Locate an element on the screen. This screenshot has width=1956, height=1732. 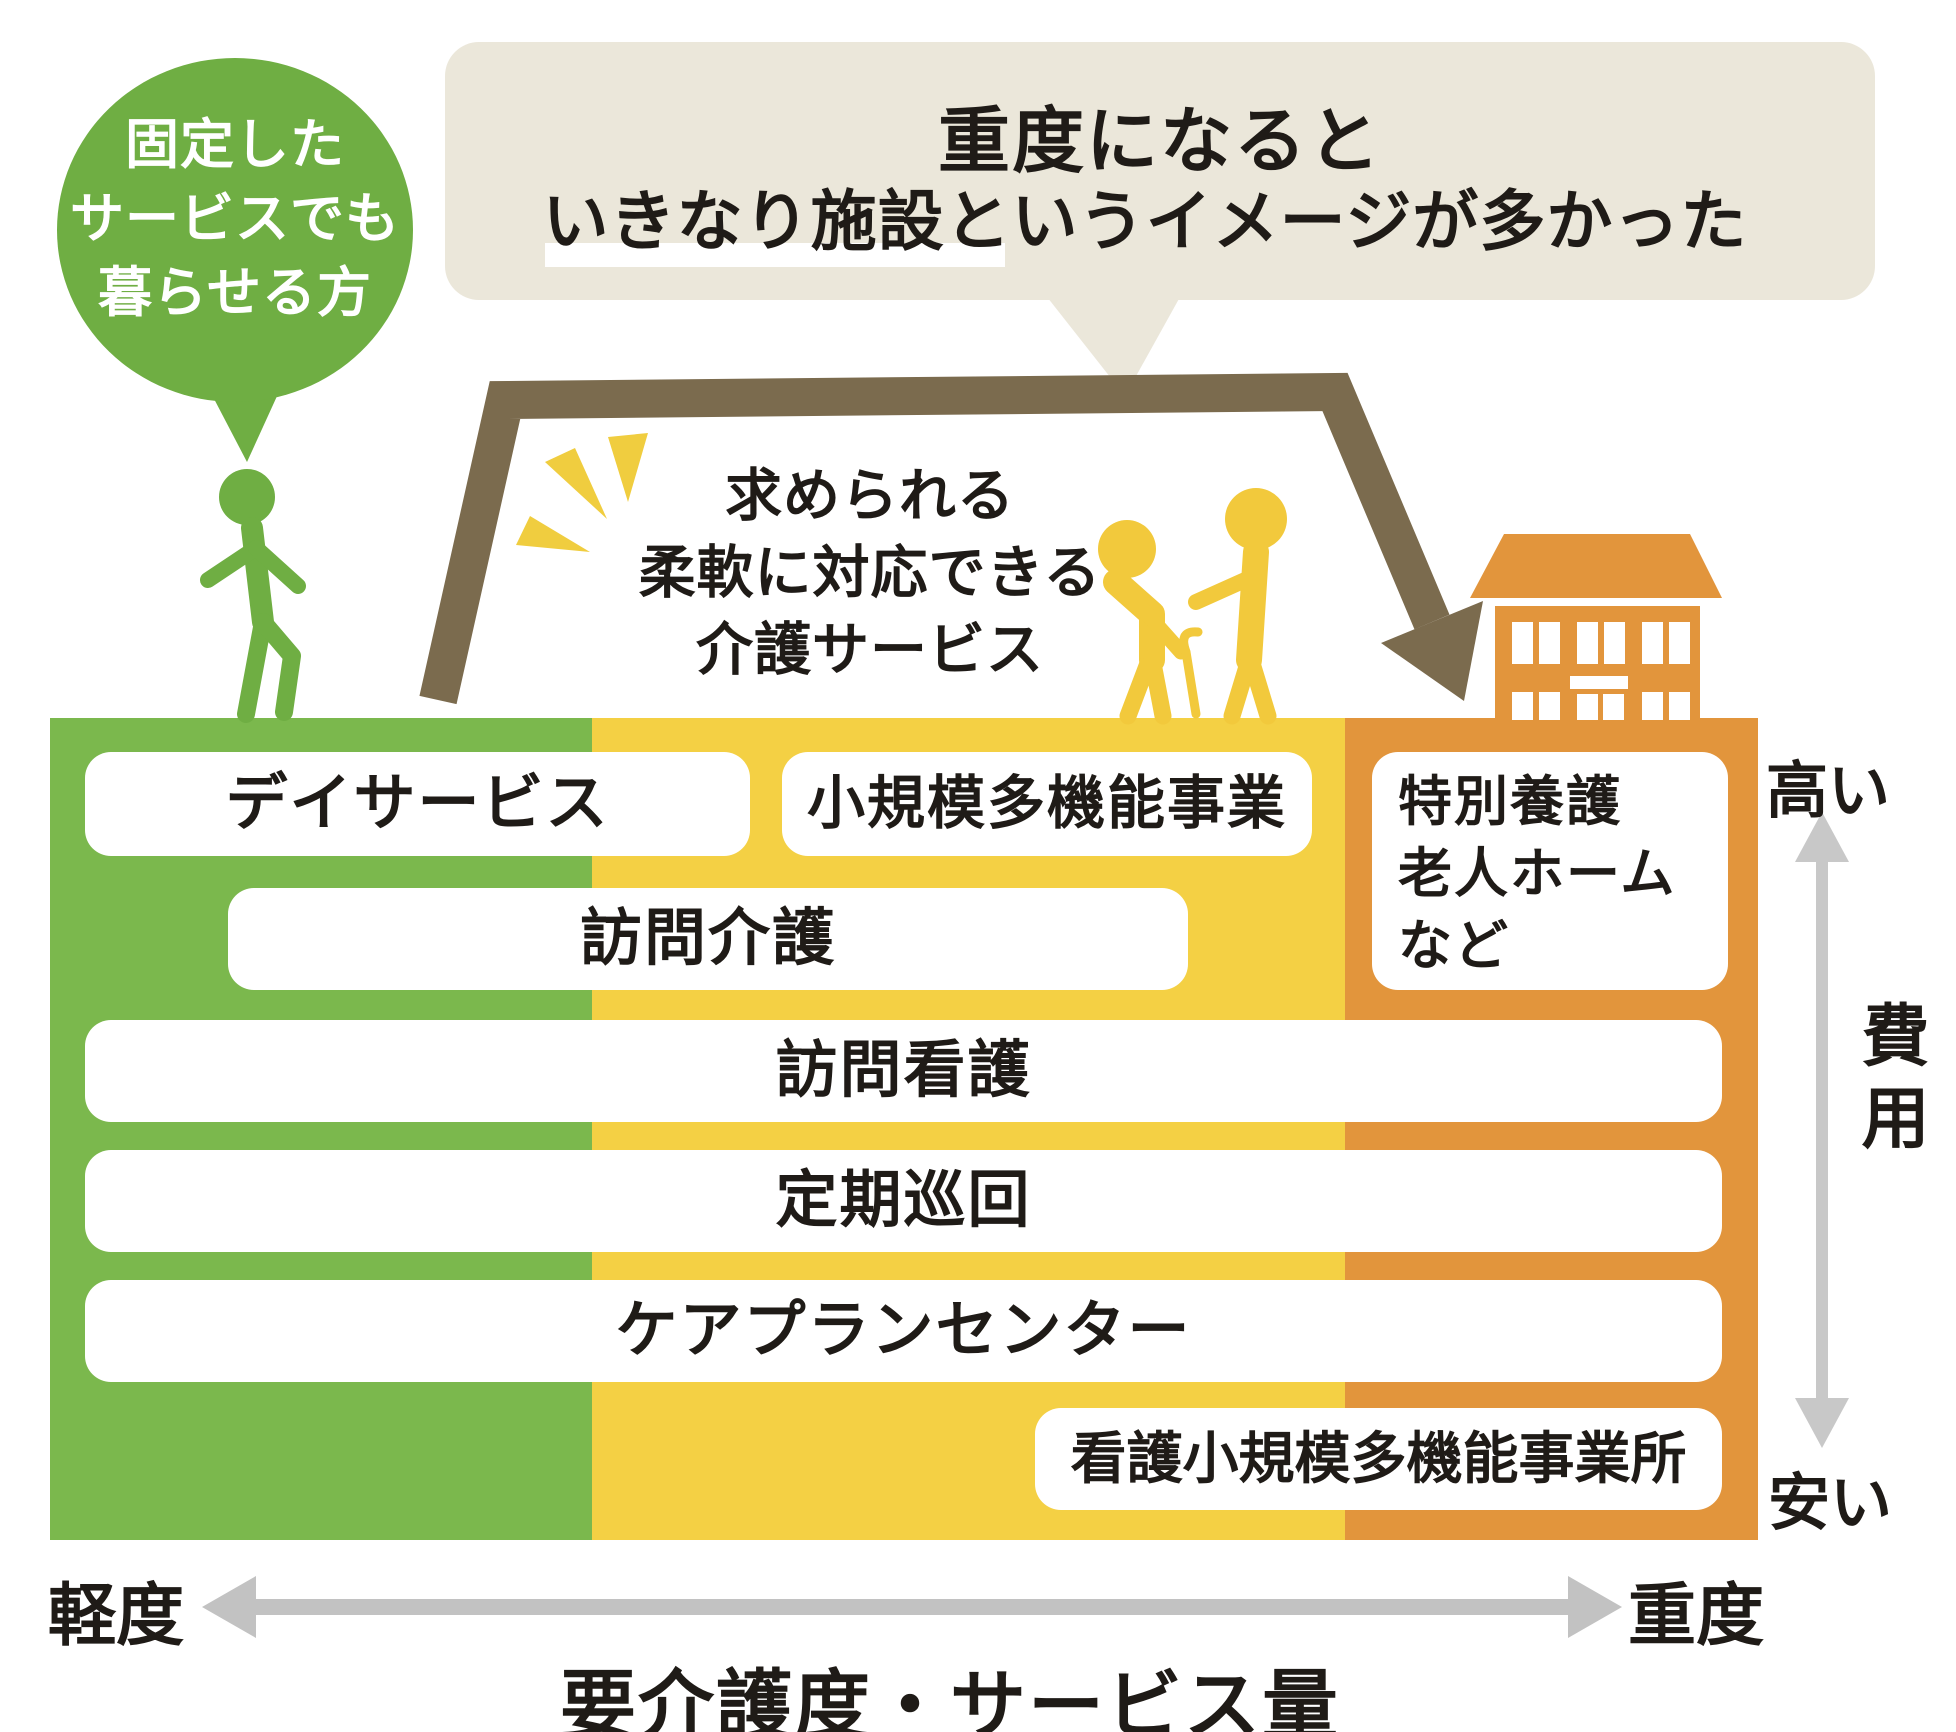
emphasis-sparkle-icon is located at coordinates (582, 492).